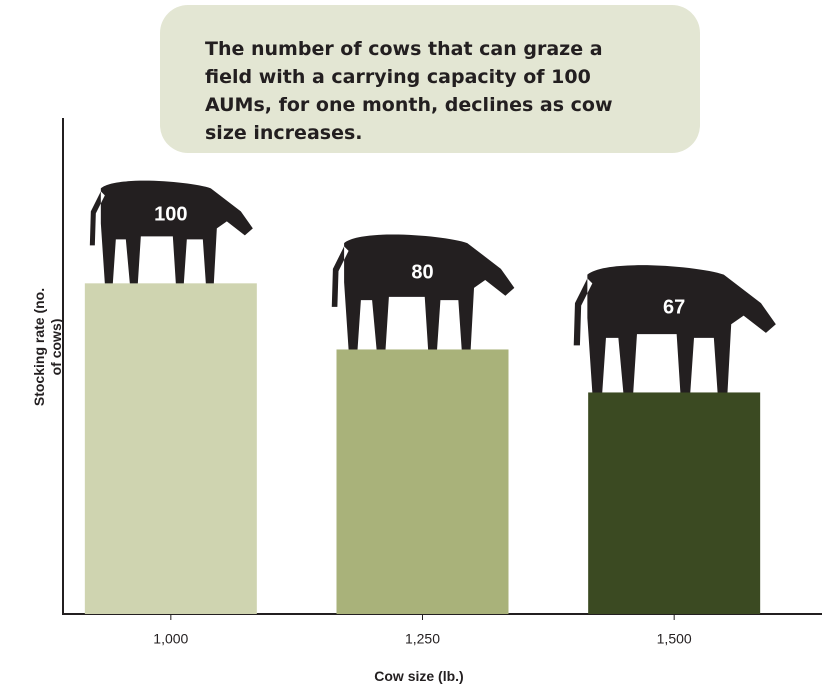 The width and height of the screenshot is (838, 697). What do you see at coordinates (422, 273) in the screenshot?
I see `value-label: 80` at bounding box center [422, 273].